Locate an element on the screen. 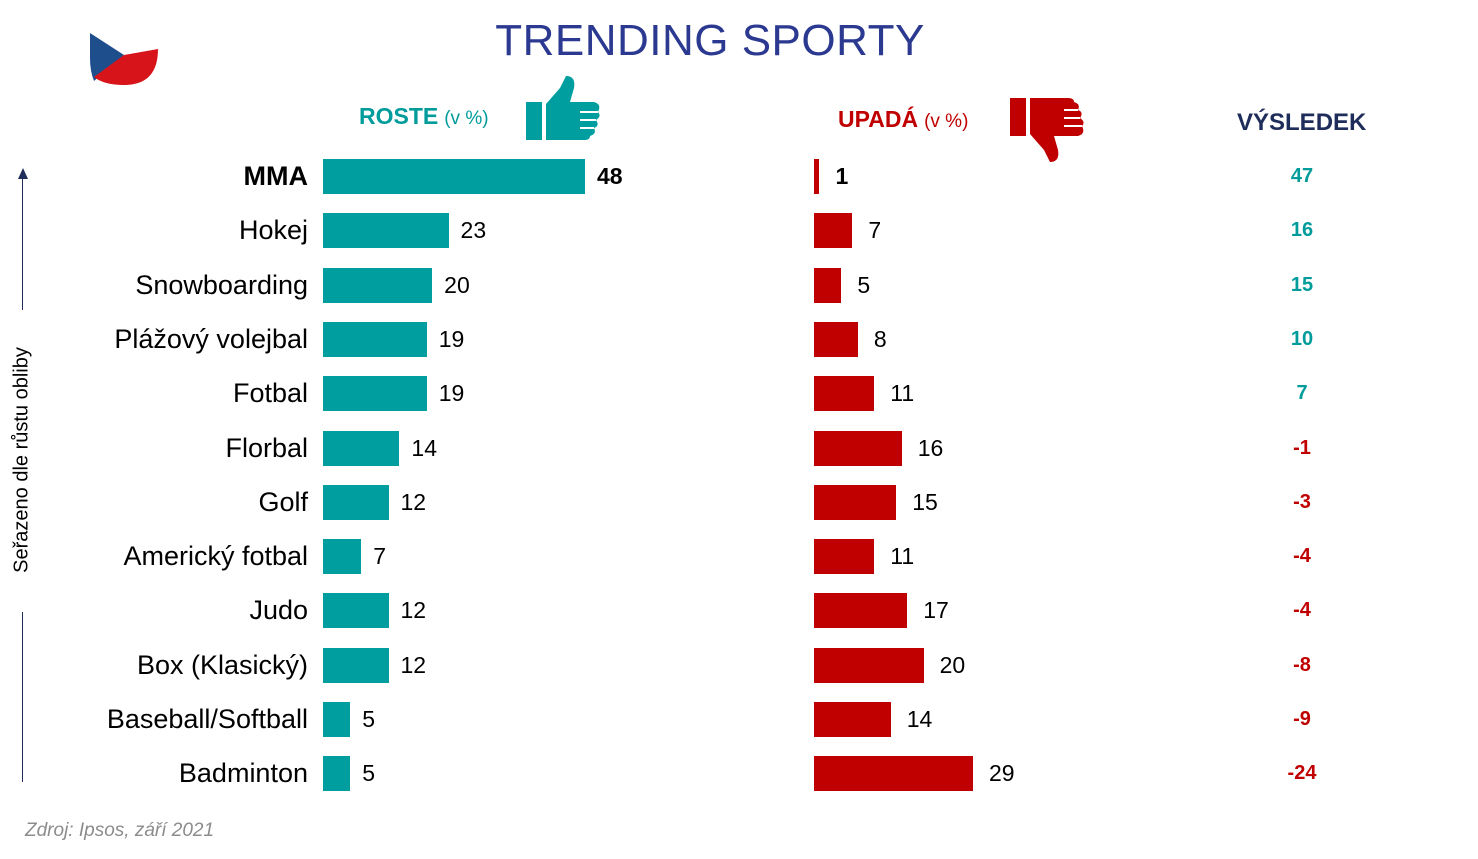 This screenshot has width=1478, height=859. growing-value-label: 14 is located at coordinates (424, 447).